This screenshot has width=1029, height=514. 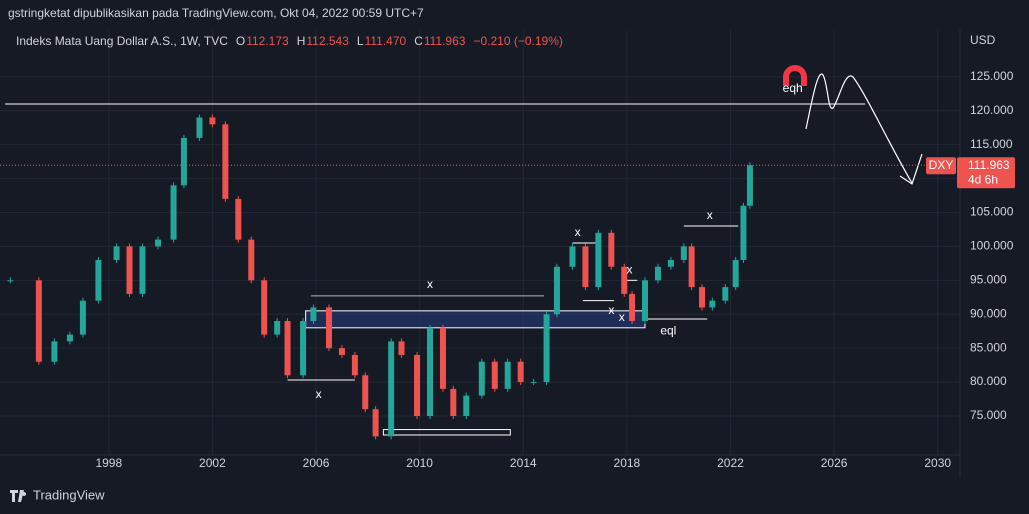 I want to click on x-tick-label: 2010, so click(x=419, y=463).